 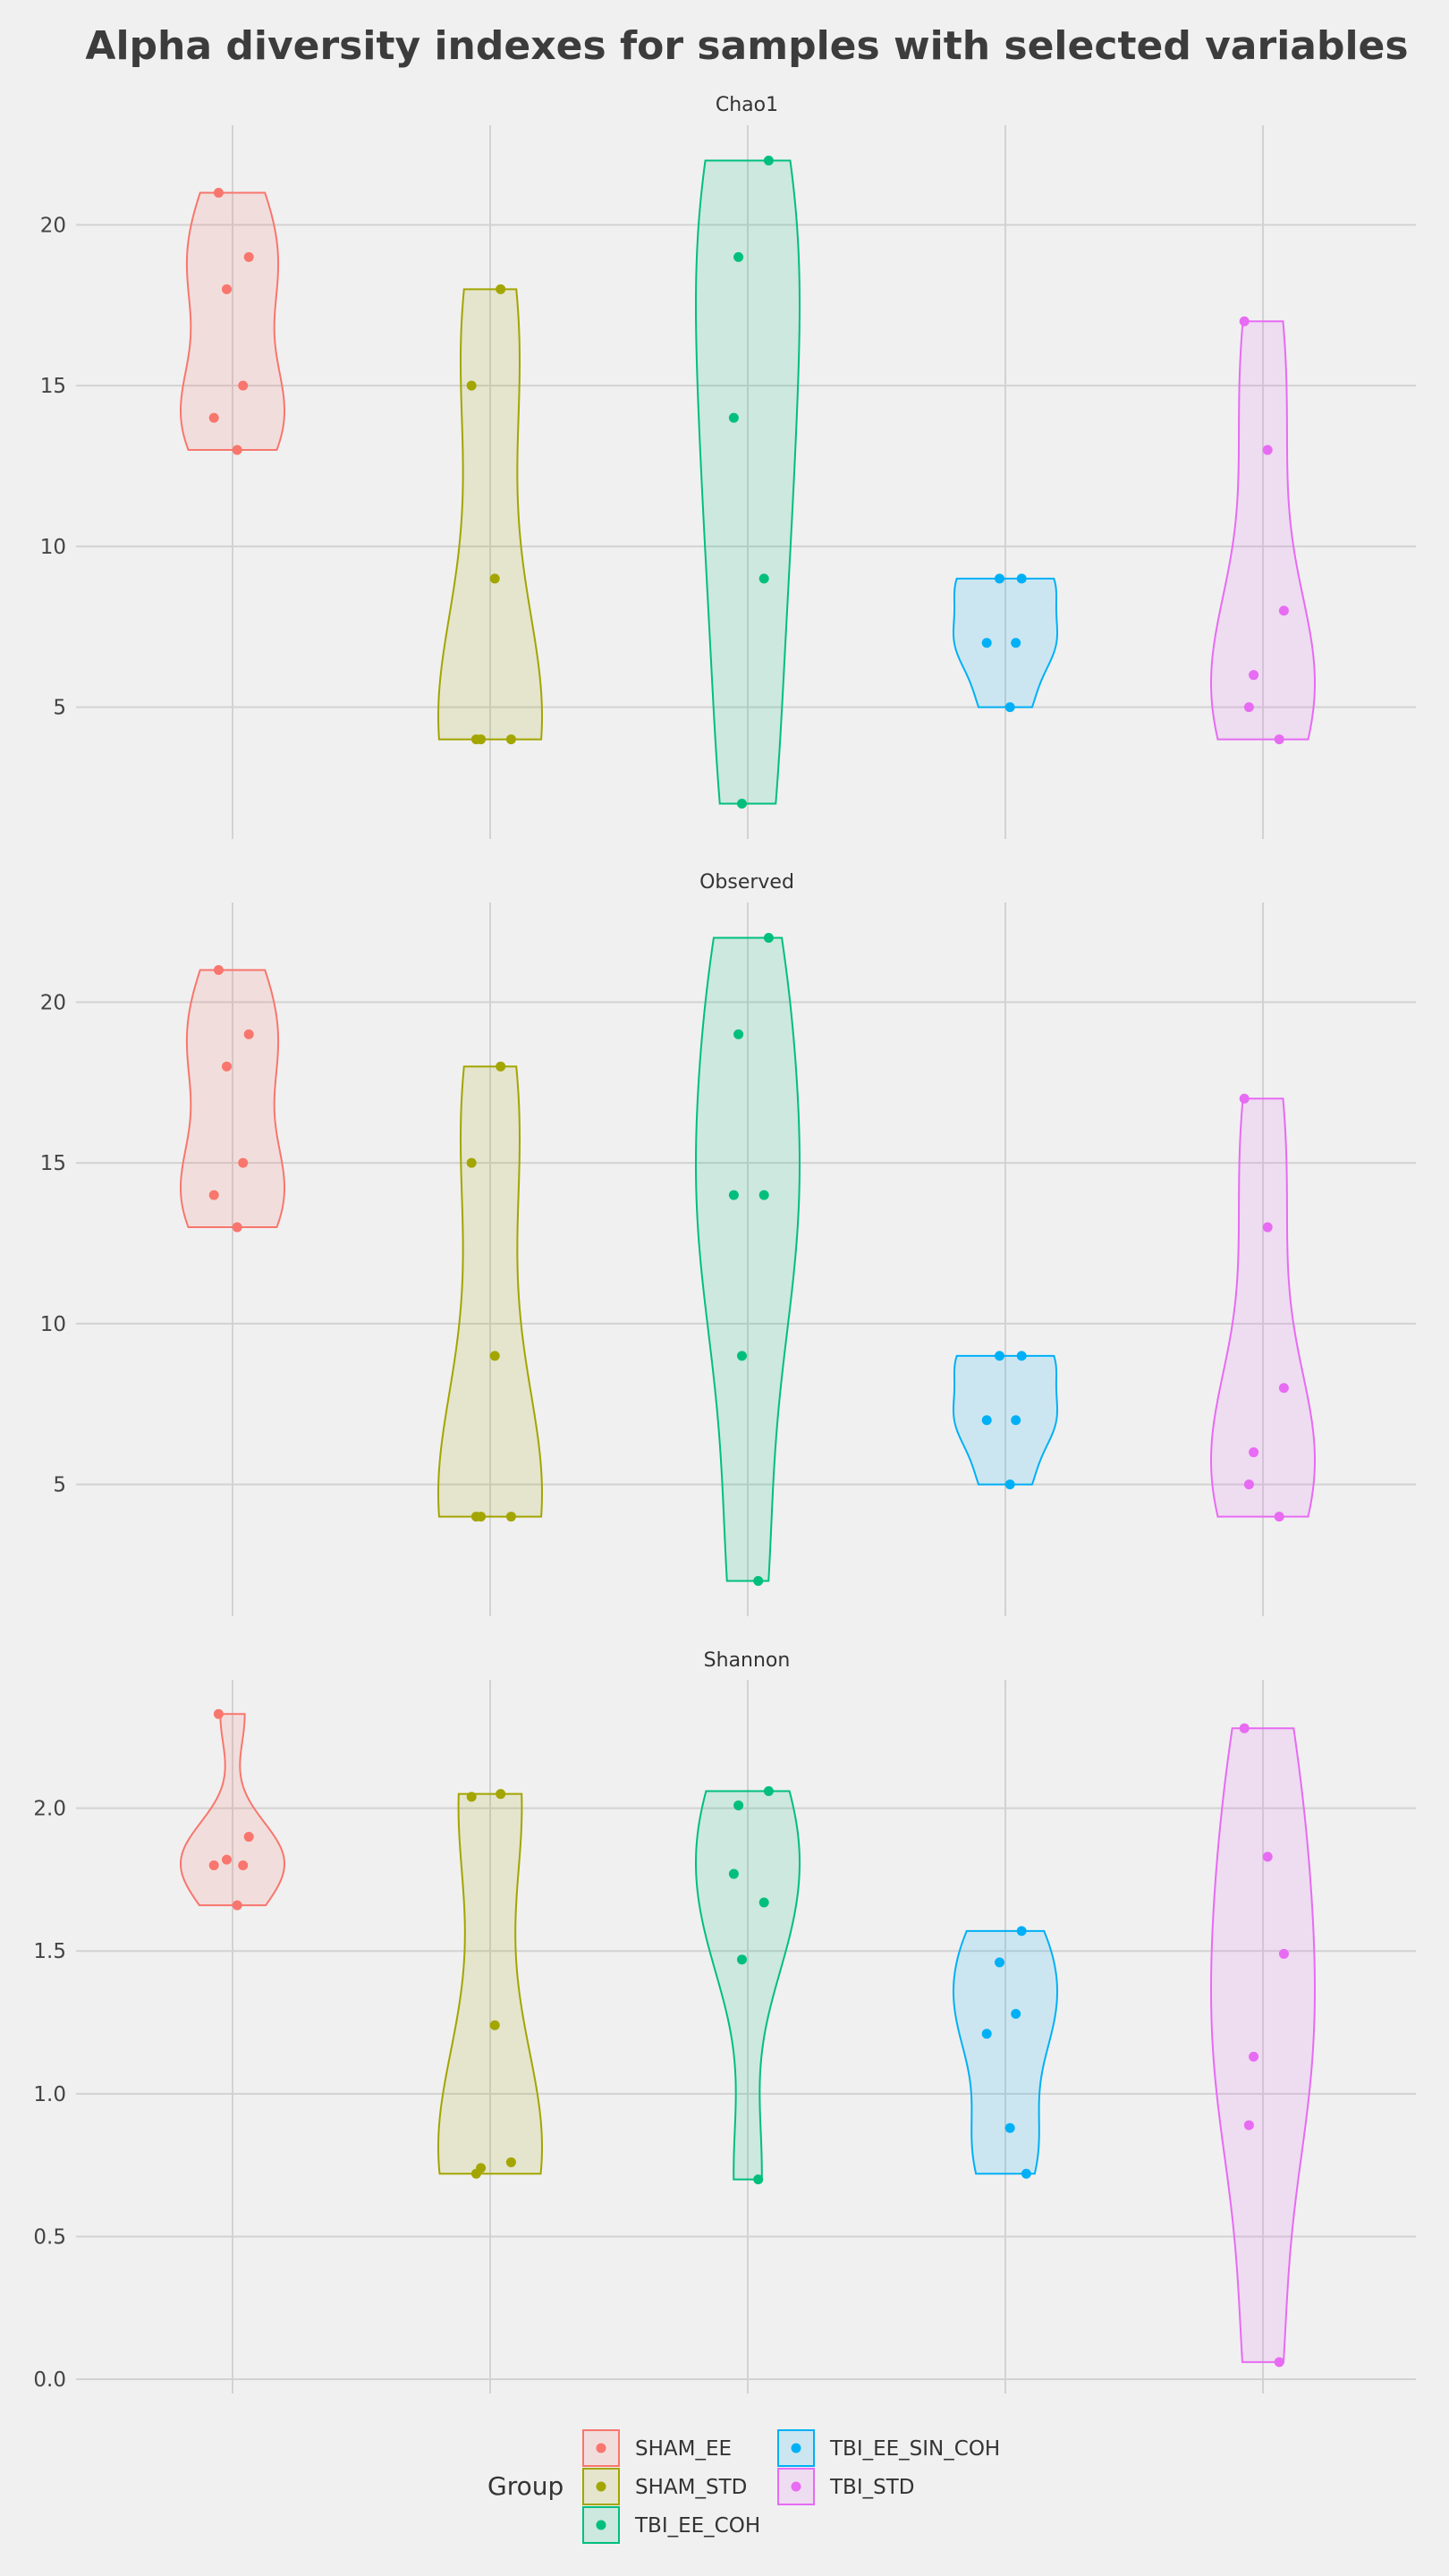 I want to click on legend-label: SHAM_STD, so click(x=691, y=2487).